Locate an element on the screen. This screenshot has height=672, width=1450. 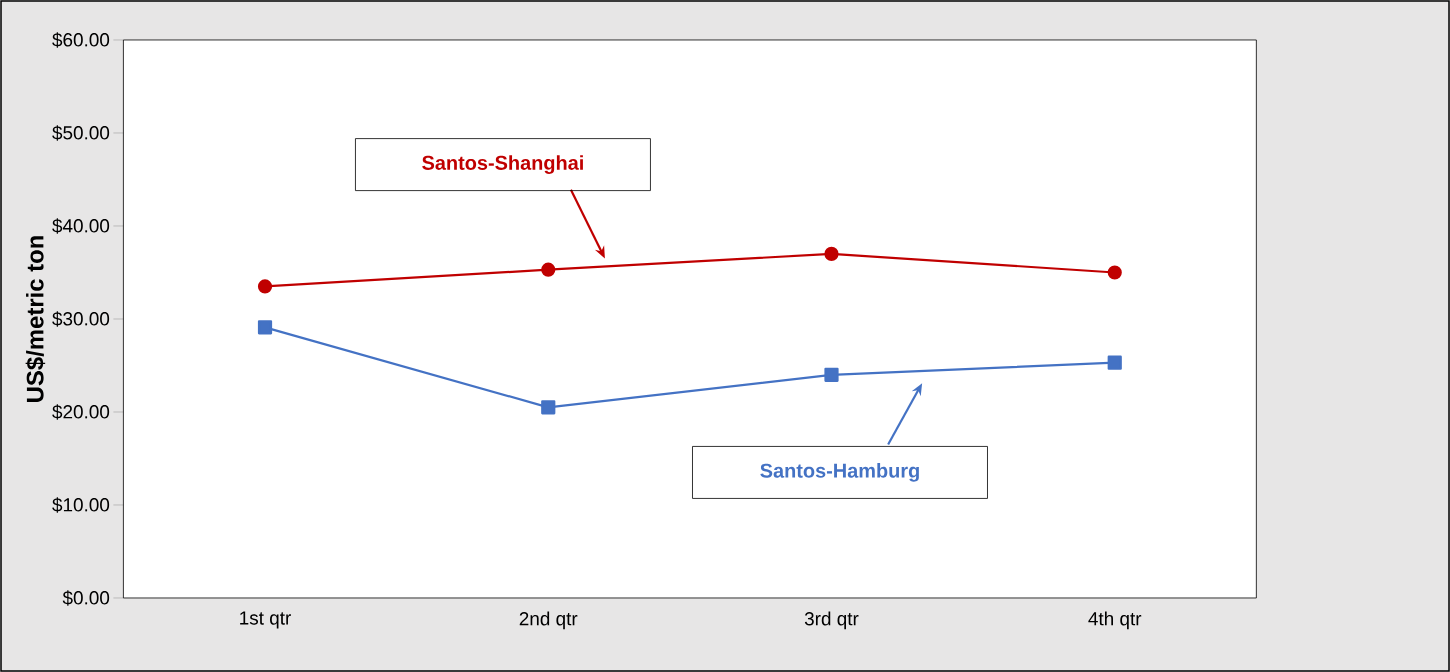
y-axis-title: US$/metric ton is located at coordinates (35, 319).